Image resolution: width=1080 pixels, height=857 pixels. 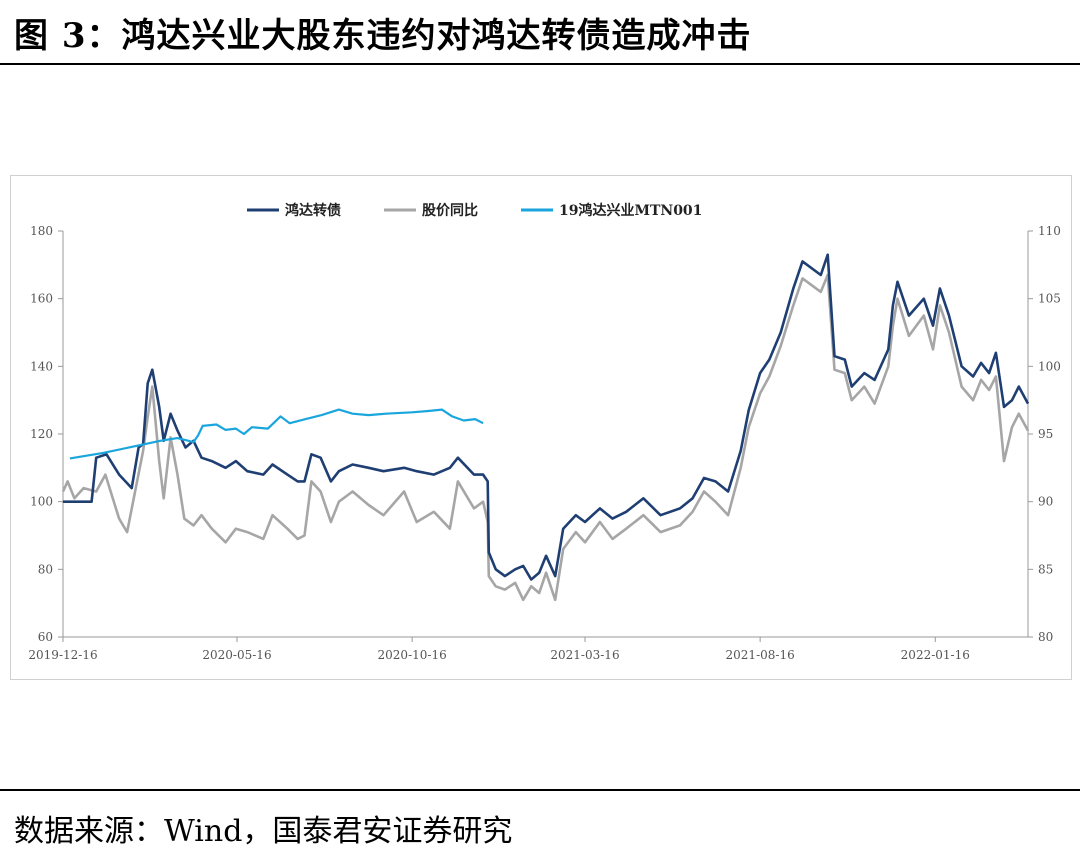 What do you see at coordinates (630, 210) in the screenshot?
I see `legend-label-3: 19鸿达兴业MTN001` at bounding box center [630, 210].